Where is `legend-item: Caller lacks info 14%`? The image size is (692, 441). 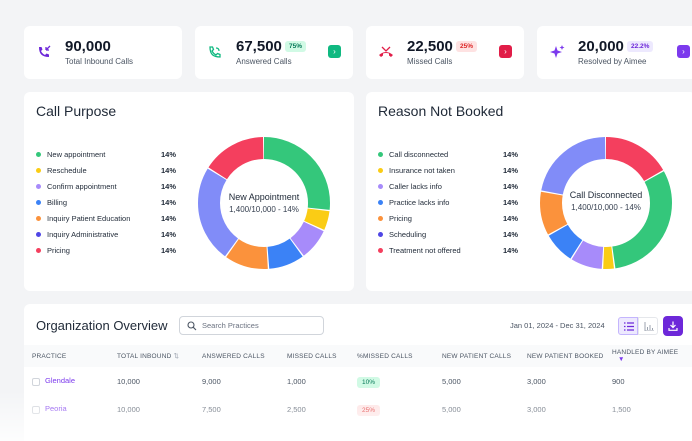
legend-item: Caller lacks info 14% is located at coordinates (448, 186).